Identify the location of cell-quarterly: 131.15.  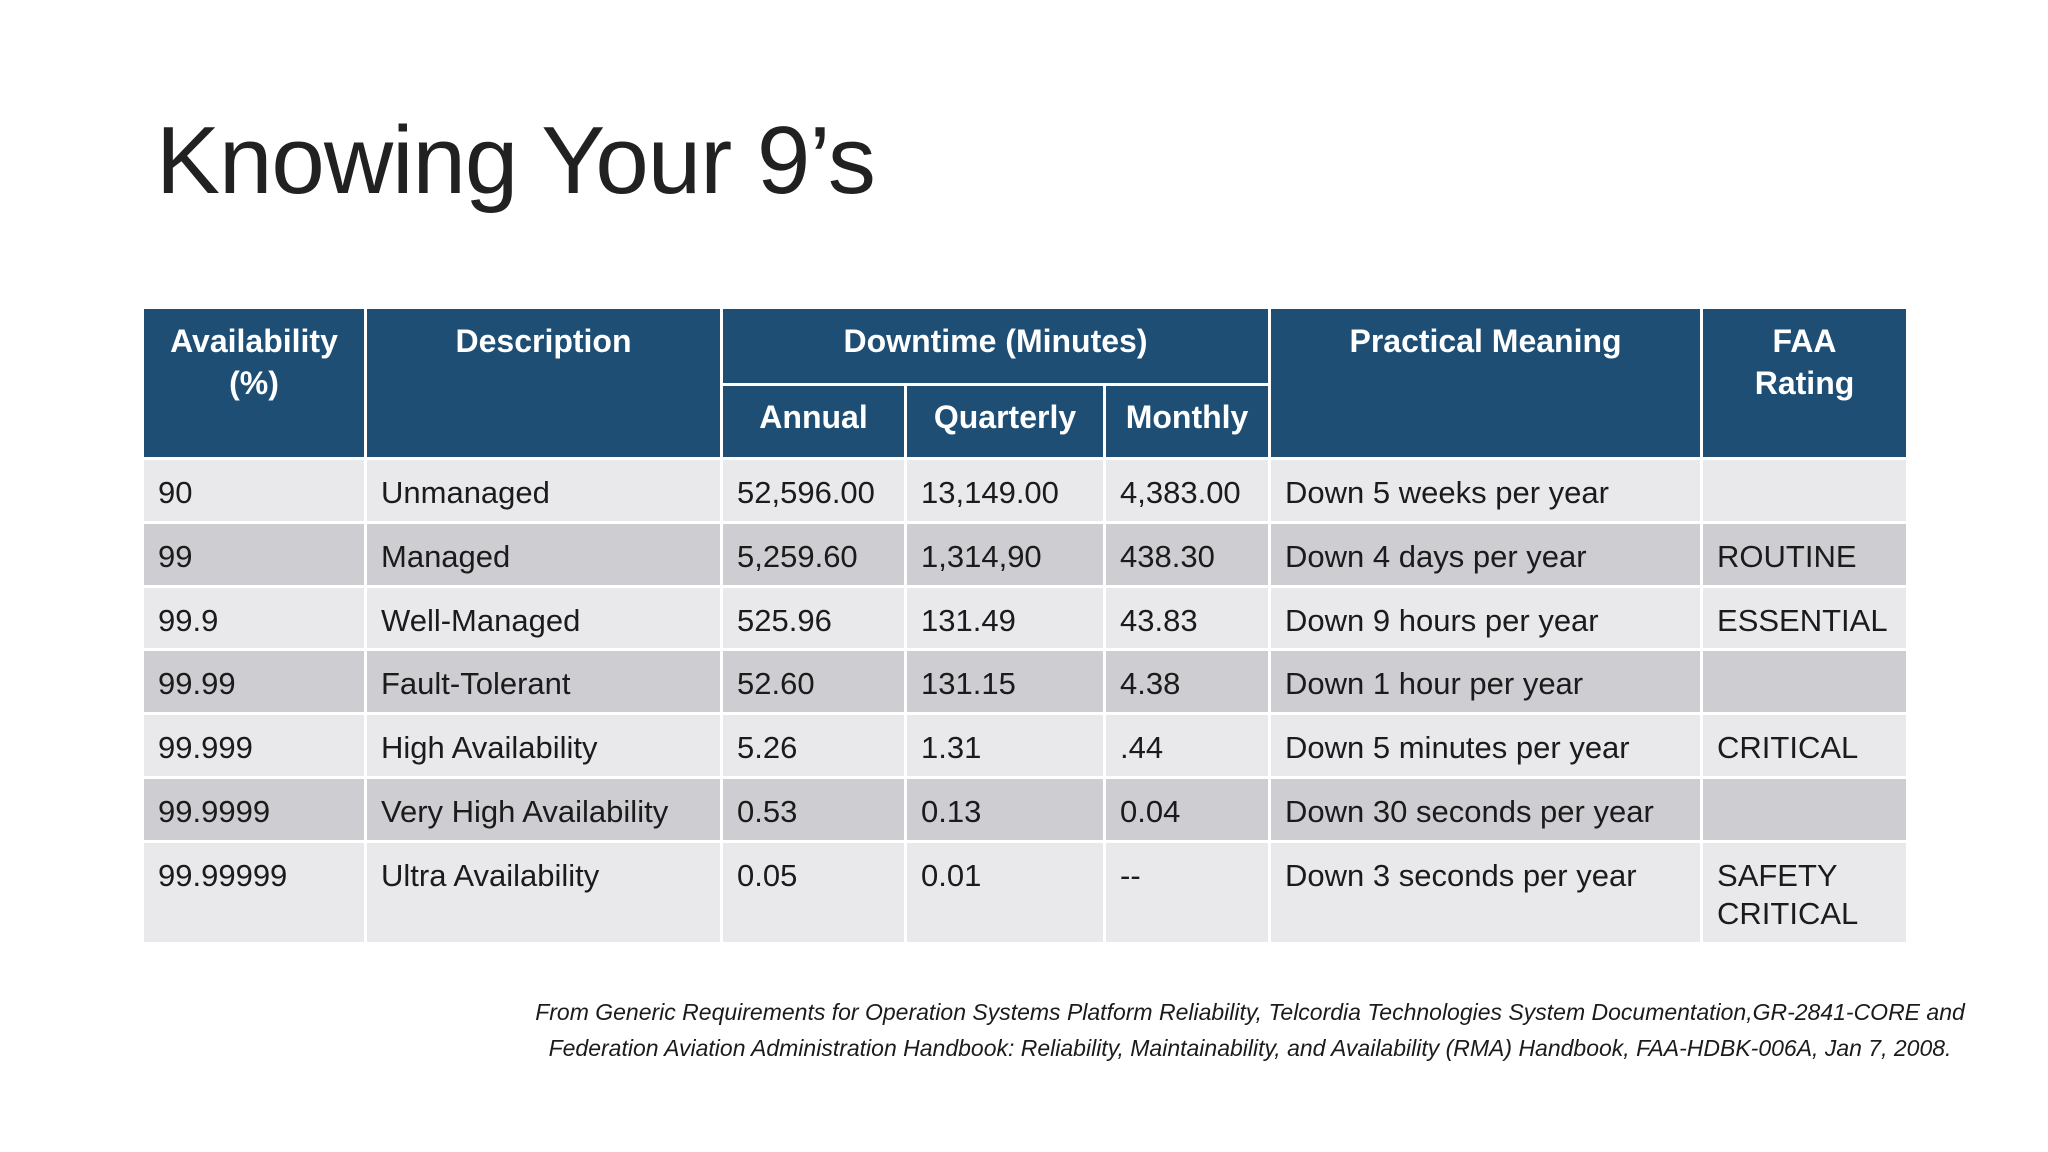
(1005, 681).